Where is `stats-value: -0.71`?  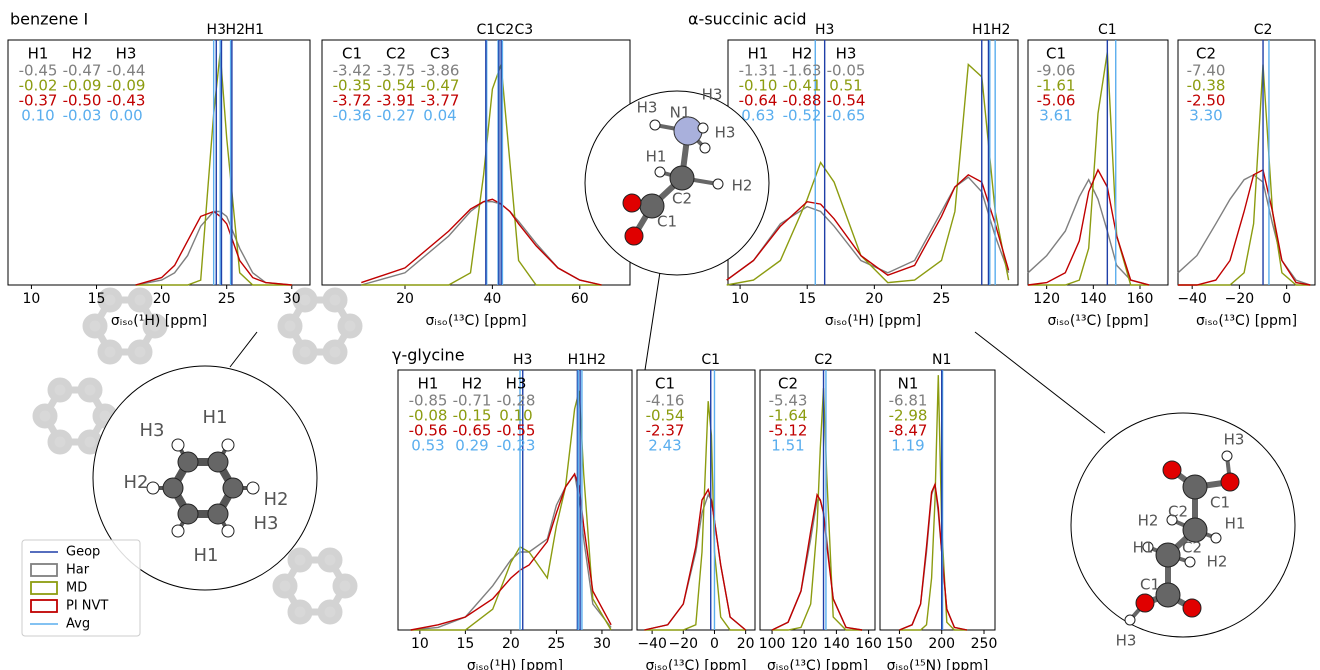
stats-value: -0.71 is located at coordinates (472, 401).